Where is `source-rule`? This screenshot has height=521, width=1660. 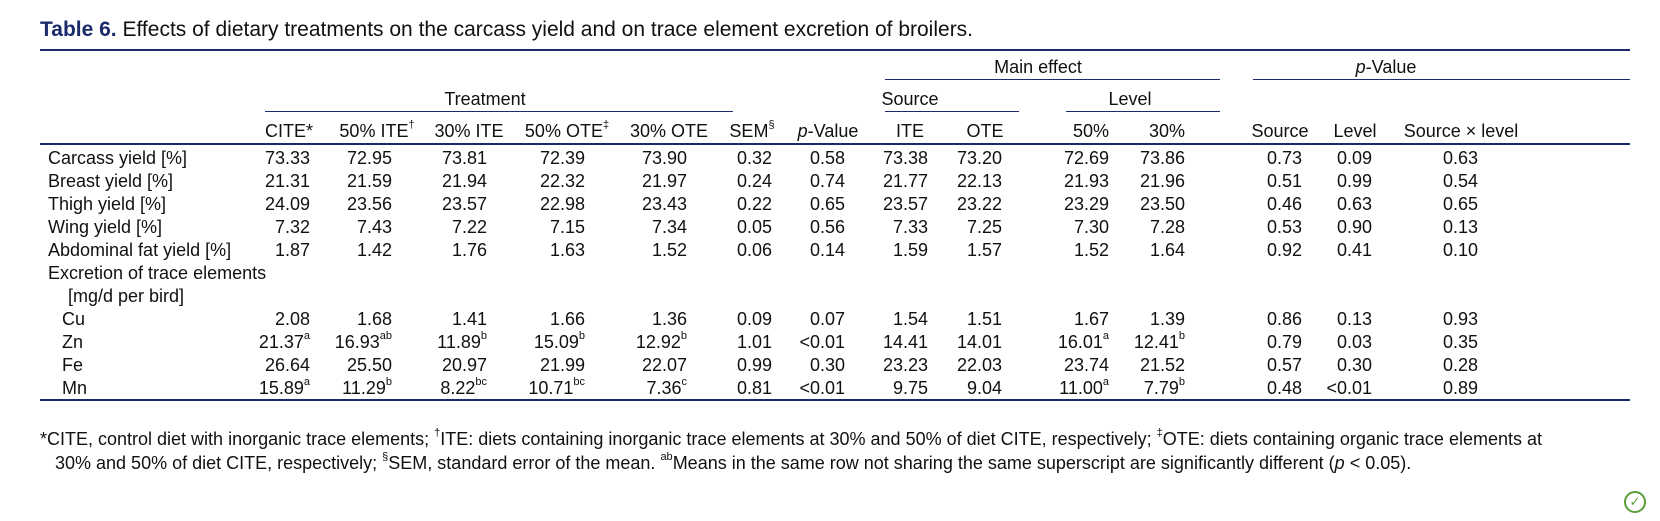
source-rule is located at coordinates (952, 111).